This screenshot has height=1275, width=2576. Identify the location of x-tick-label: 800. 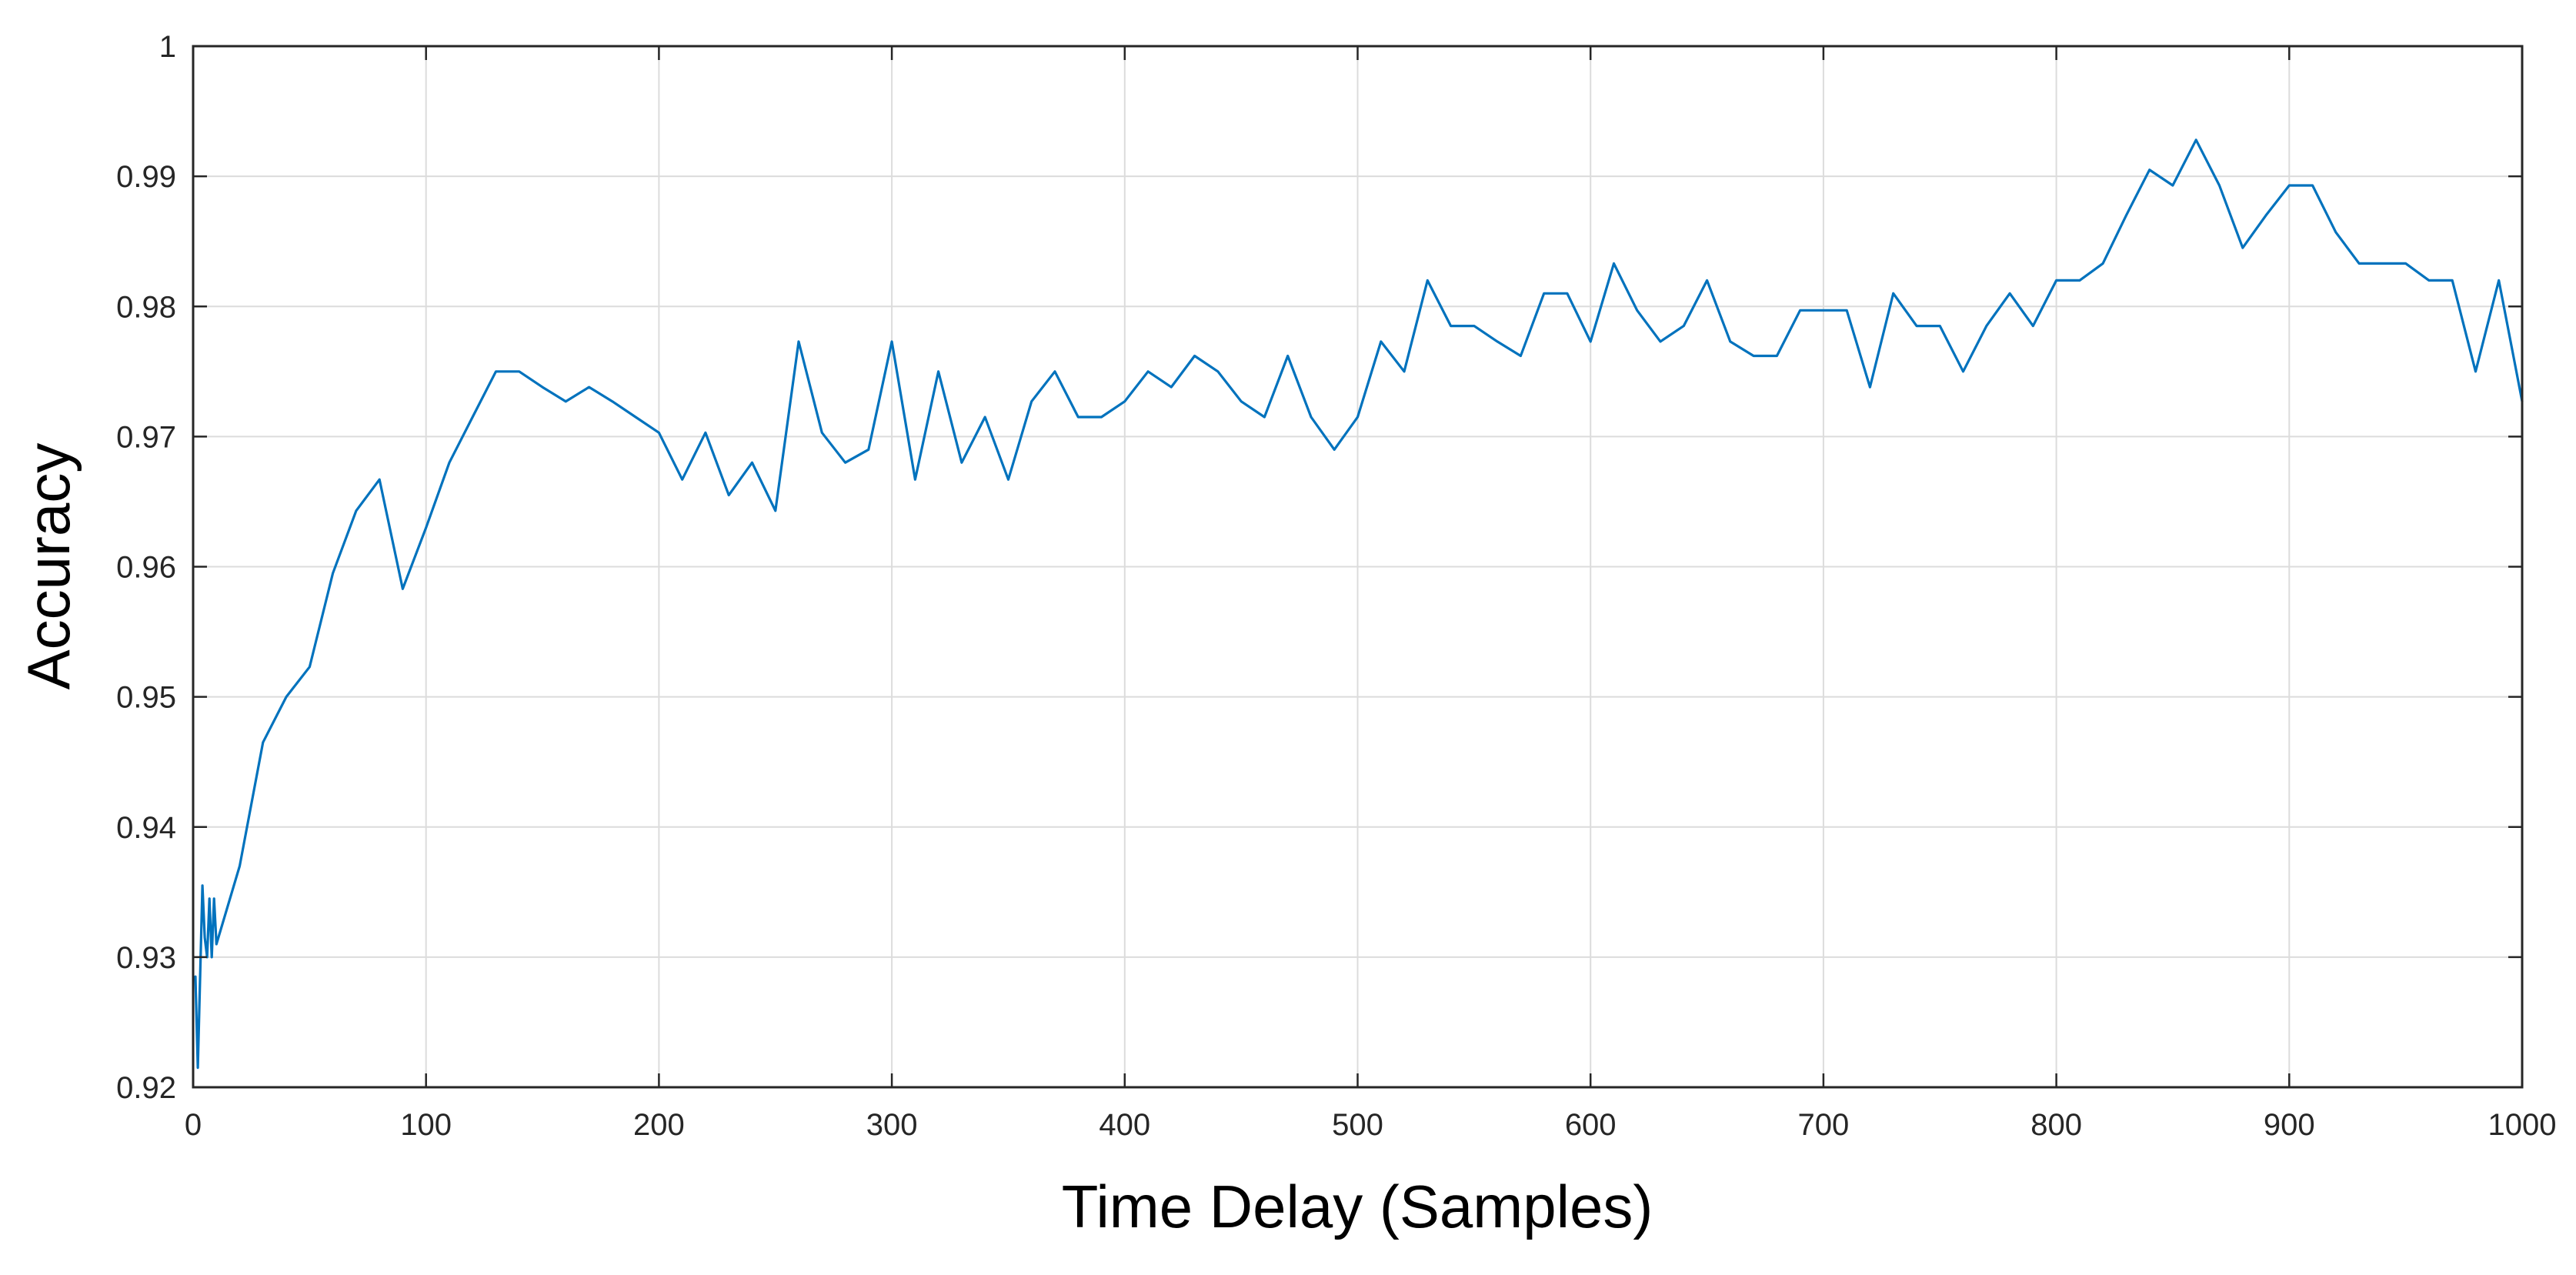
(2056, 1125).